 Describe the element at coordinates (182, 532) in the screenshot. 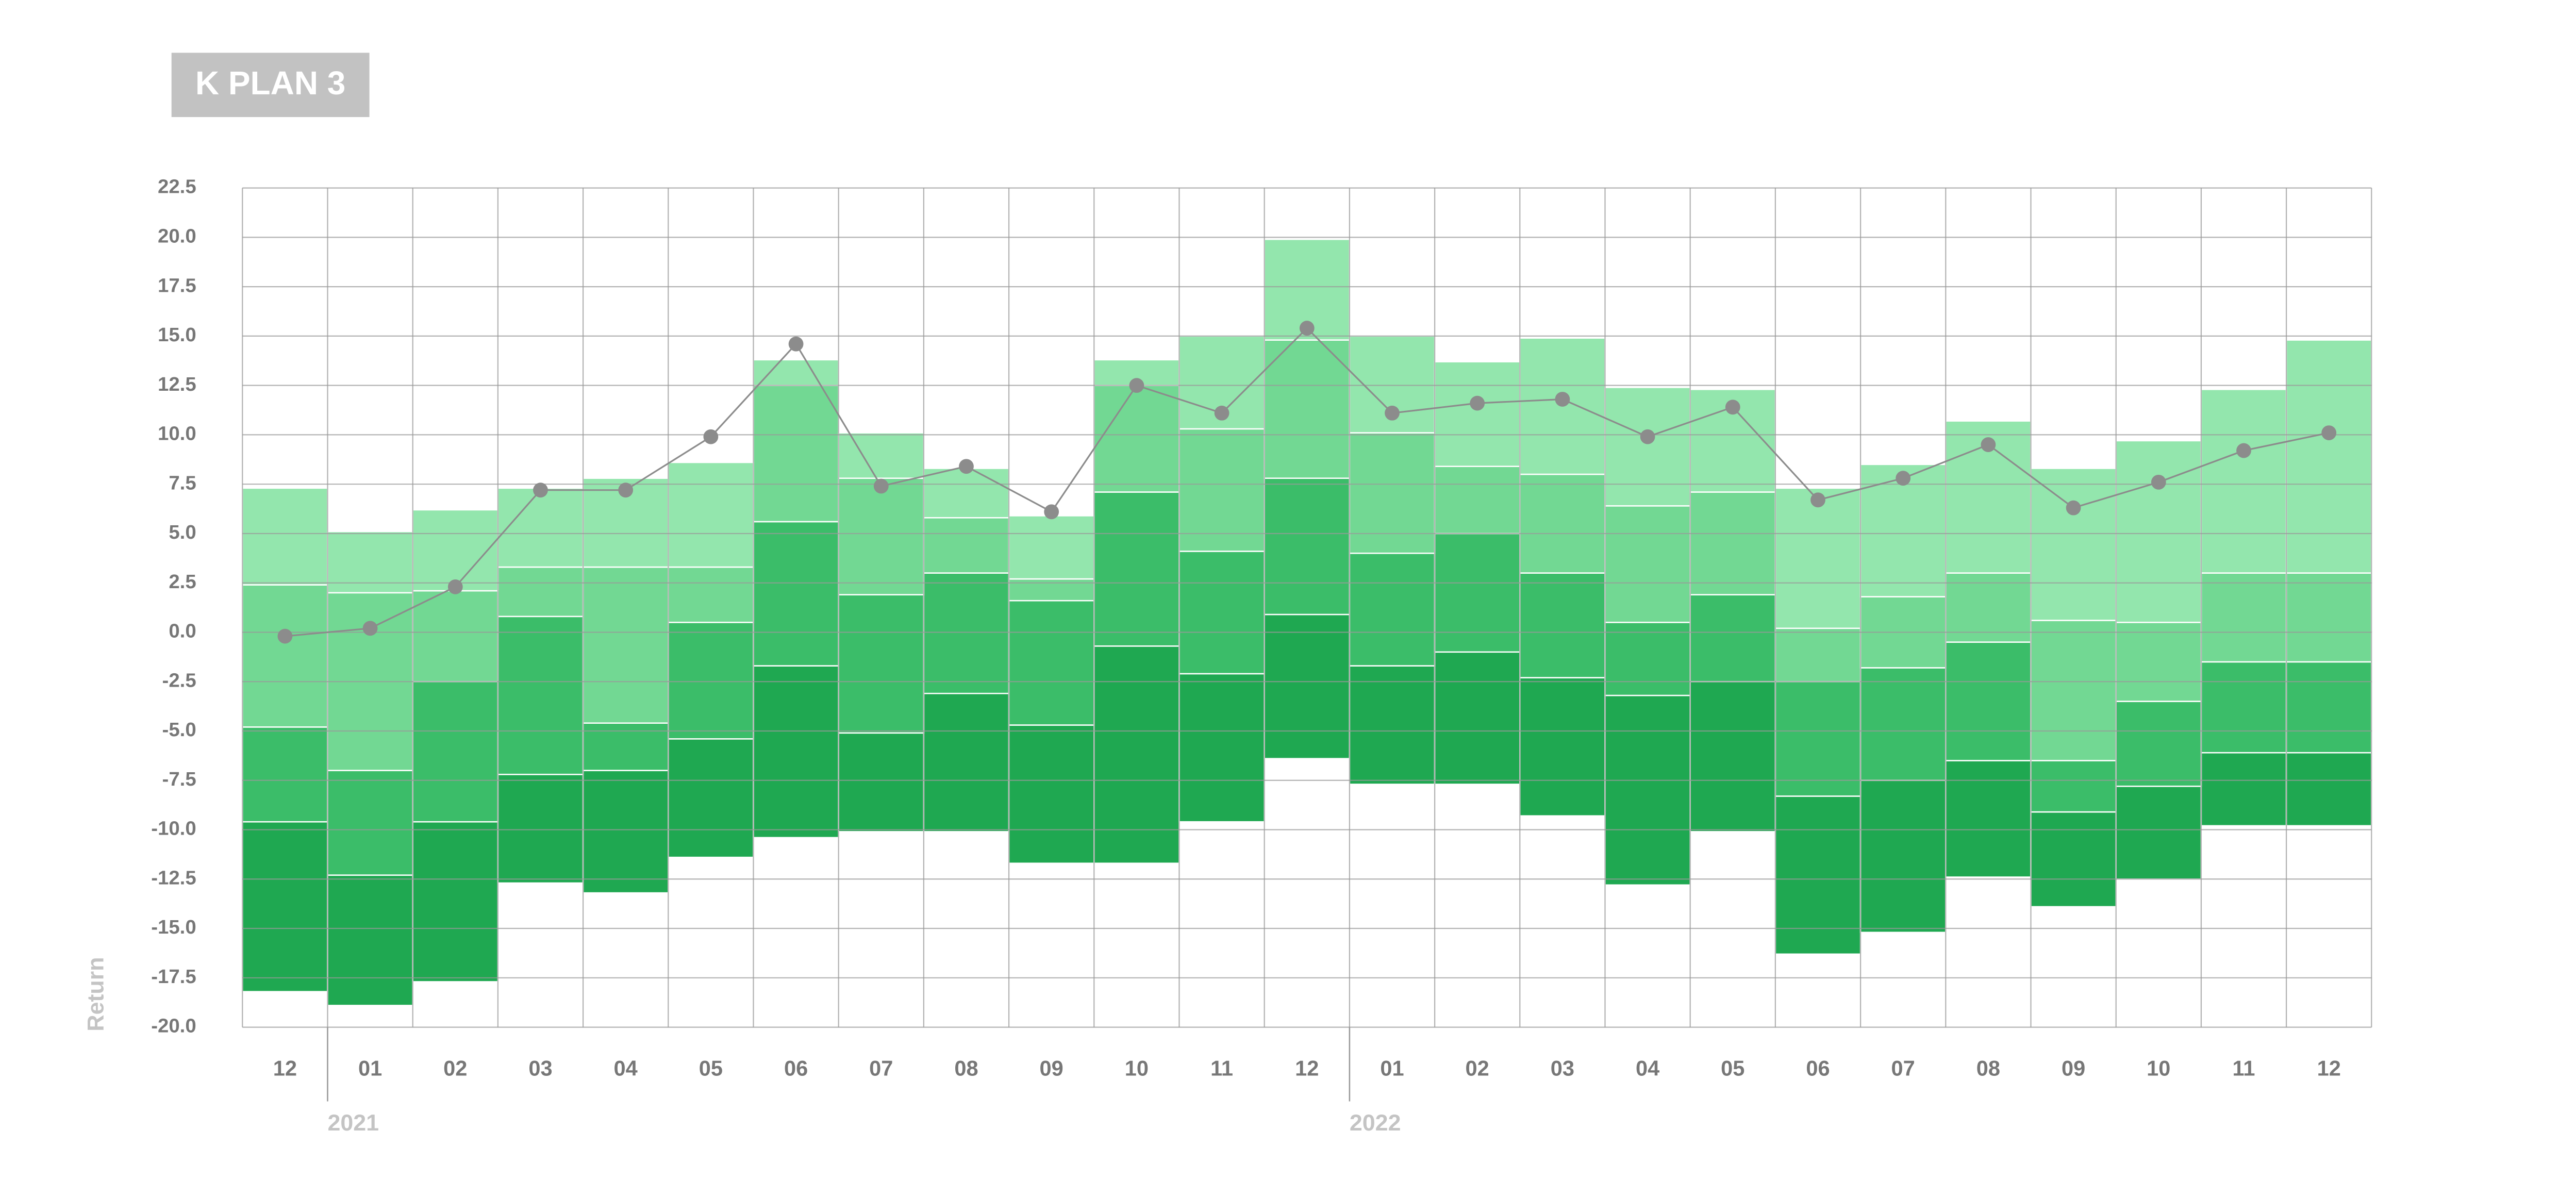

I see `y-tick-label: 5.0` at that location.